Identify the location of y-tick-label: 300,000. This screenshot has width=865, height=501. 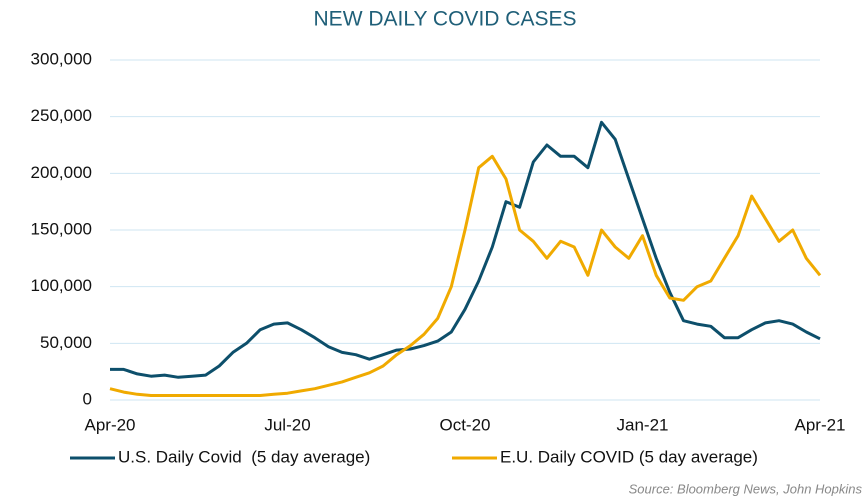
(61, 58).